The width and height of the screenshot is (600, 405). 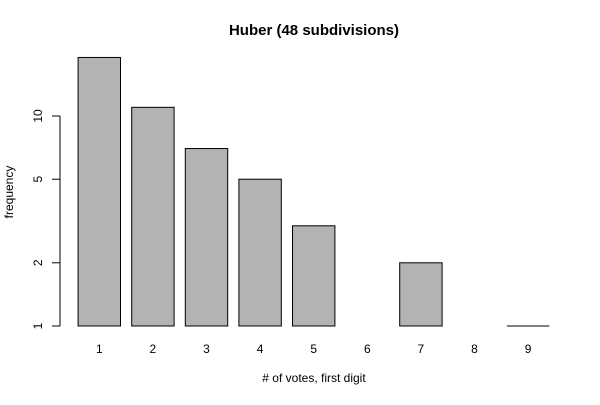 What do you see at coordinates (367, 349) in the screenshot?
I see `x-tick-label: 6` at bounding box center [367, 349].